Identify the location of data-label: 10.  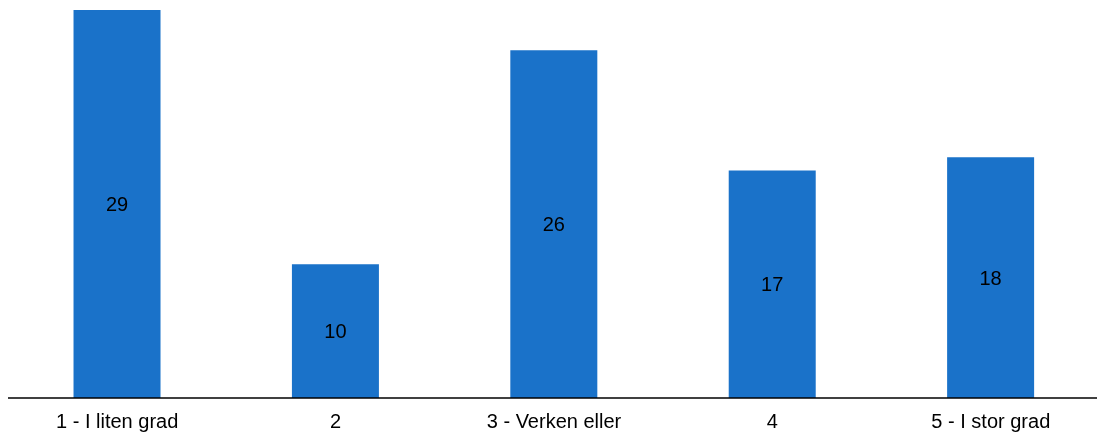
(335, 331).